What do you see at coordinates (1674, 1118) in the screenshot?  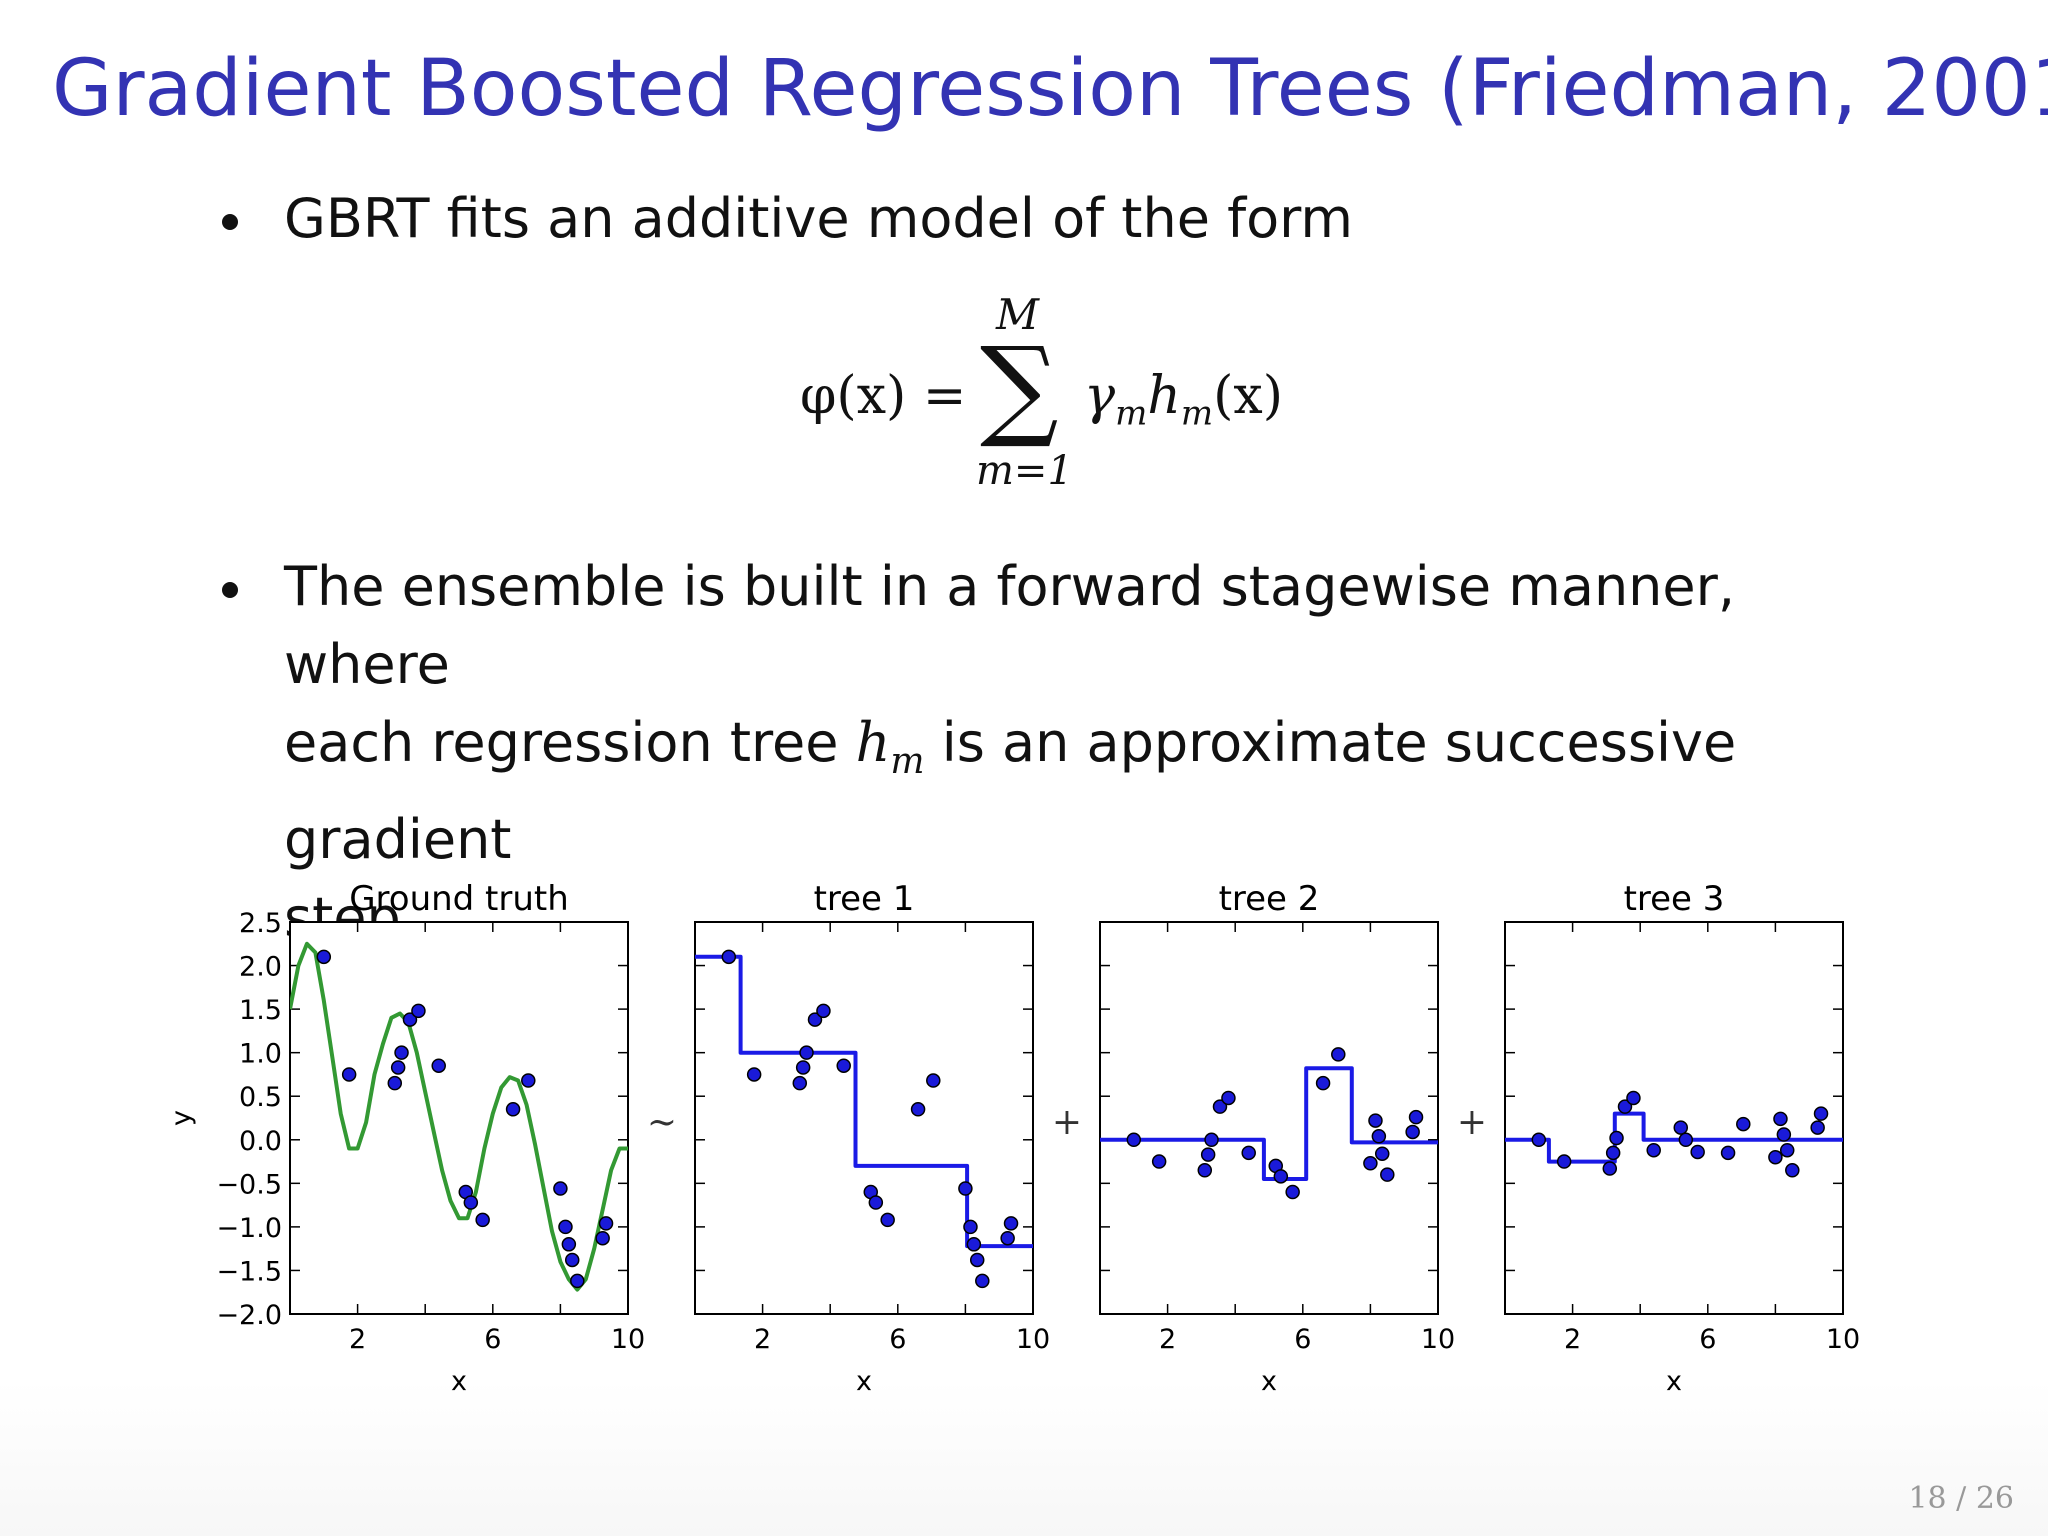 I see `panel-4-frame` at bounding box center [1674, 1118].